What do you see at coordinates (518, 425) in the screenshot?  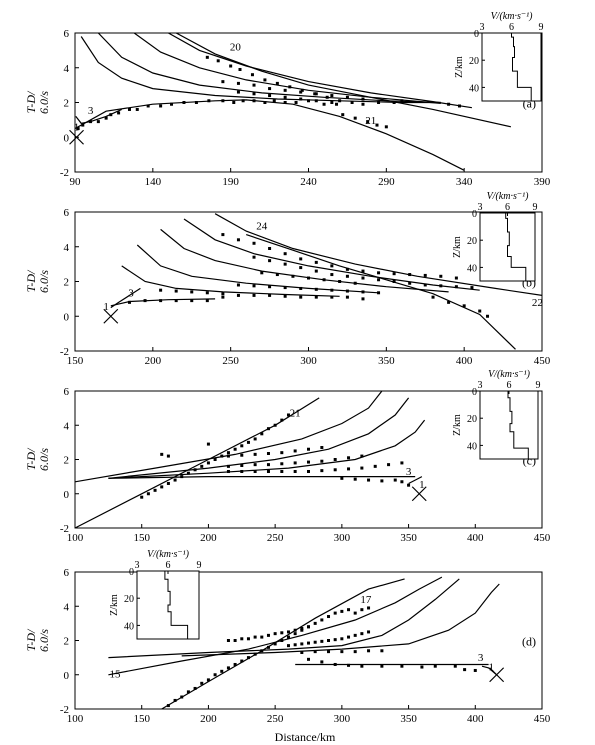 I see `velocity-profile` at bounding box center [518, 425].